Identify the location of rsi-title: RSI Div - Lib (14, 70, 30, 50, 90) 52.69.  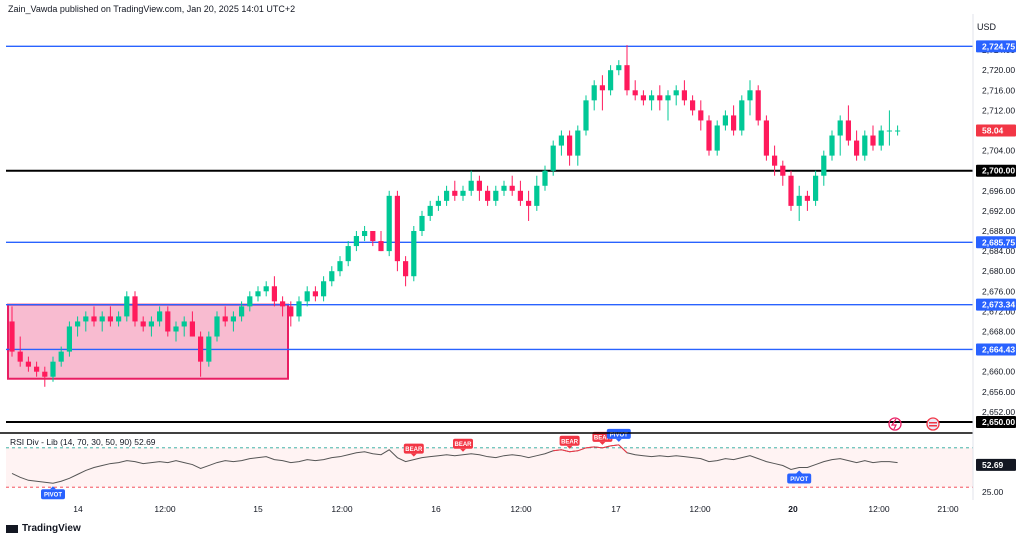
(83, 442).